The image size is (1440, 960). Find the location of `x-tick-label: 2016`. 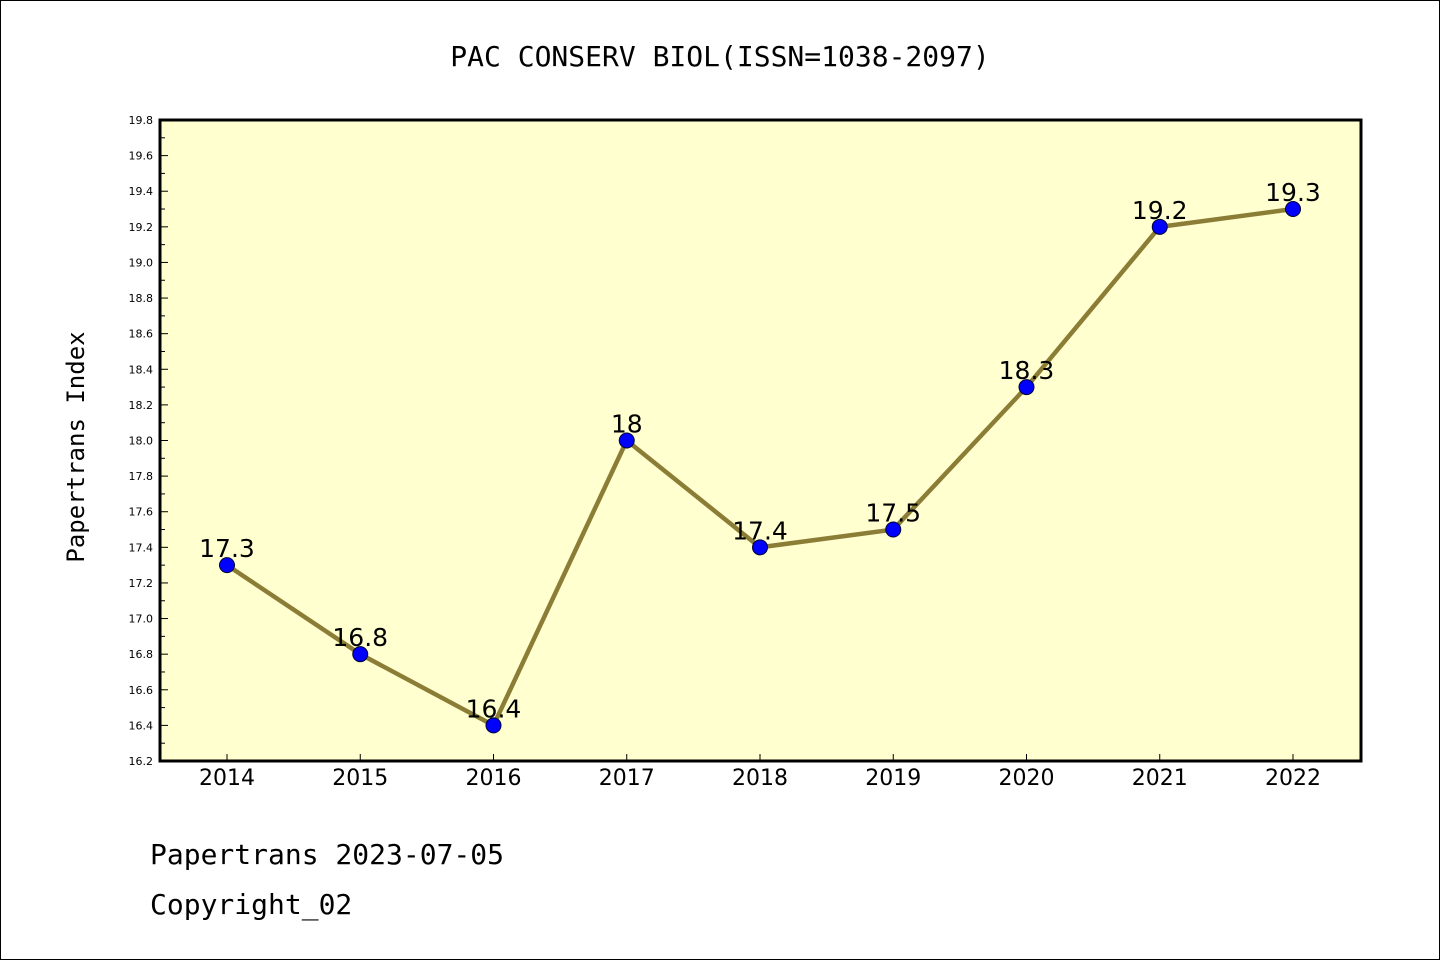

x-tick-label: 2016 is located at coordinates (494, 778).